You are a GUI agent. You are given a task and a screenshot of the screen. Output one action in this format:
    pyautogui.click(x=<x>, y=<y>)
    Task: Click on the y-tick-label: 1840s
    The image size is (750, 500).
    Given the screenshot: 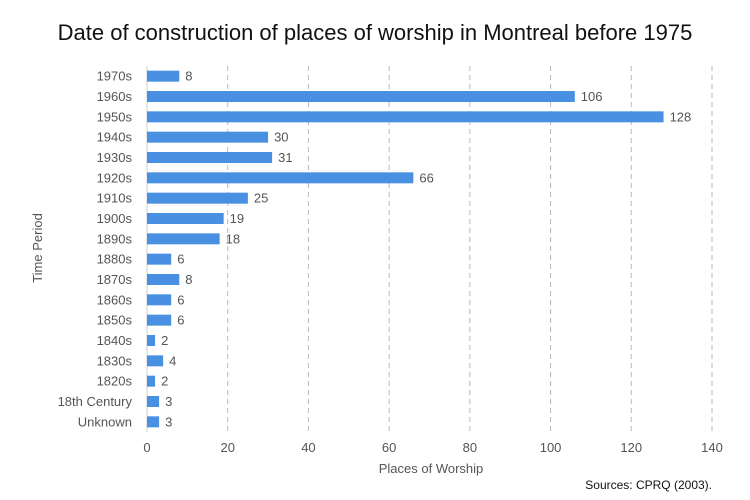 What is the action you would take?
    pyautogui.click(x=115, y=340)
    